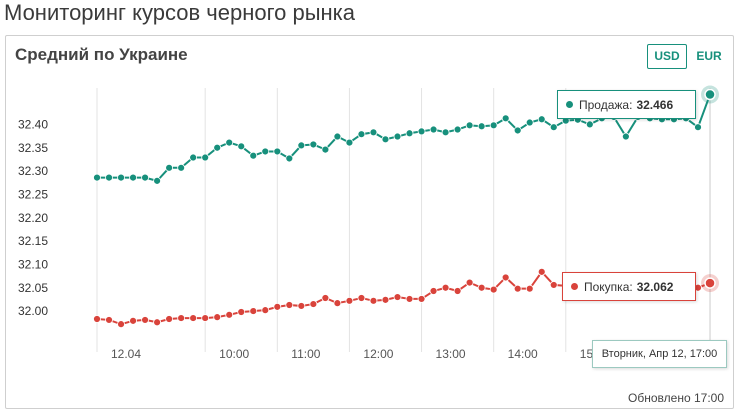 The image size is (738, 417). I want to click on y-tick-label: 32.20, so click(33, 218).